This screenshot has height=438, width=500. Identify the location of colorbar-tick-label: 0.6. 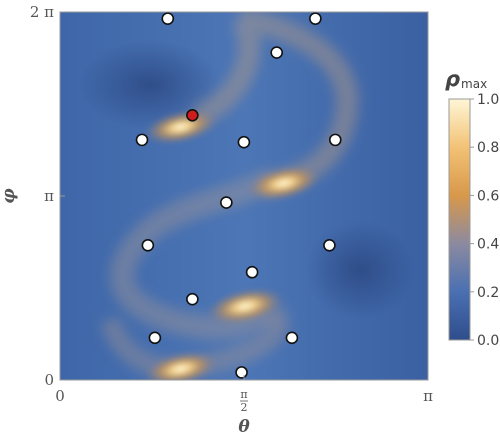
(488, 196).